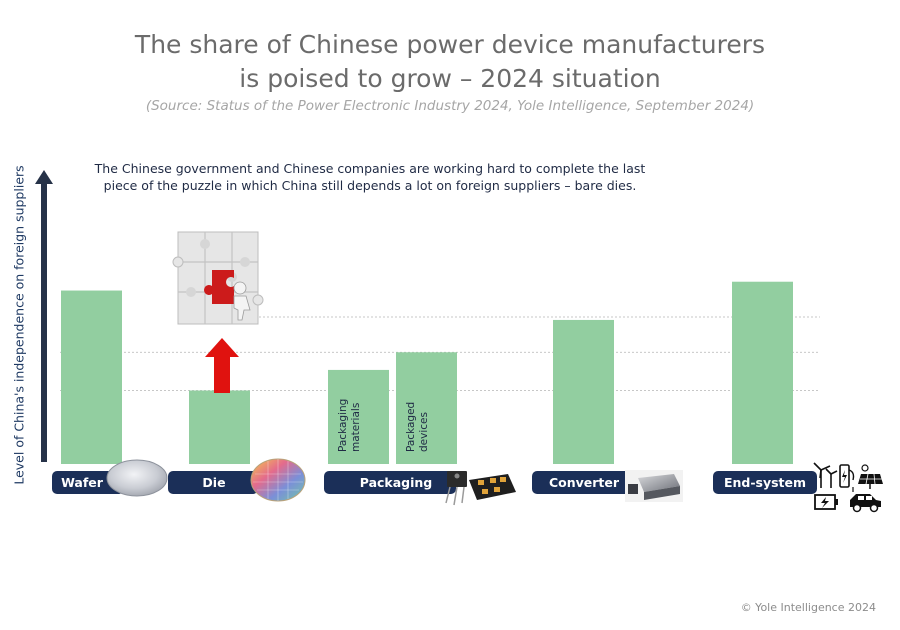  I want to click on copyright: © Yole Intelligence 2024, so click(808, 607).